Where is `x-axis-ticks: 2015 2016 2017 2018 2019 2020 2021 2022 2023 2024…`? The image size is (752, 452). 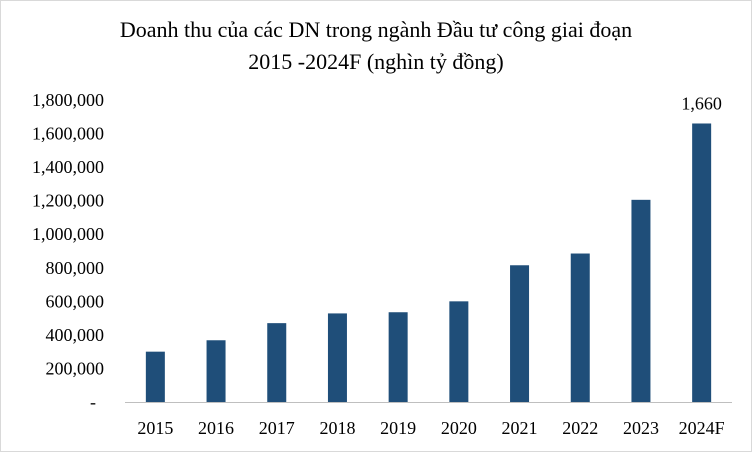 x-axis-ticks: 2015 2016 2017 2018 2019 2020 2021 2022 2023 2024… is located at coordinates (430, 428).